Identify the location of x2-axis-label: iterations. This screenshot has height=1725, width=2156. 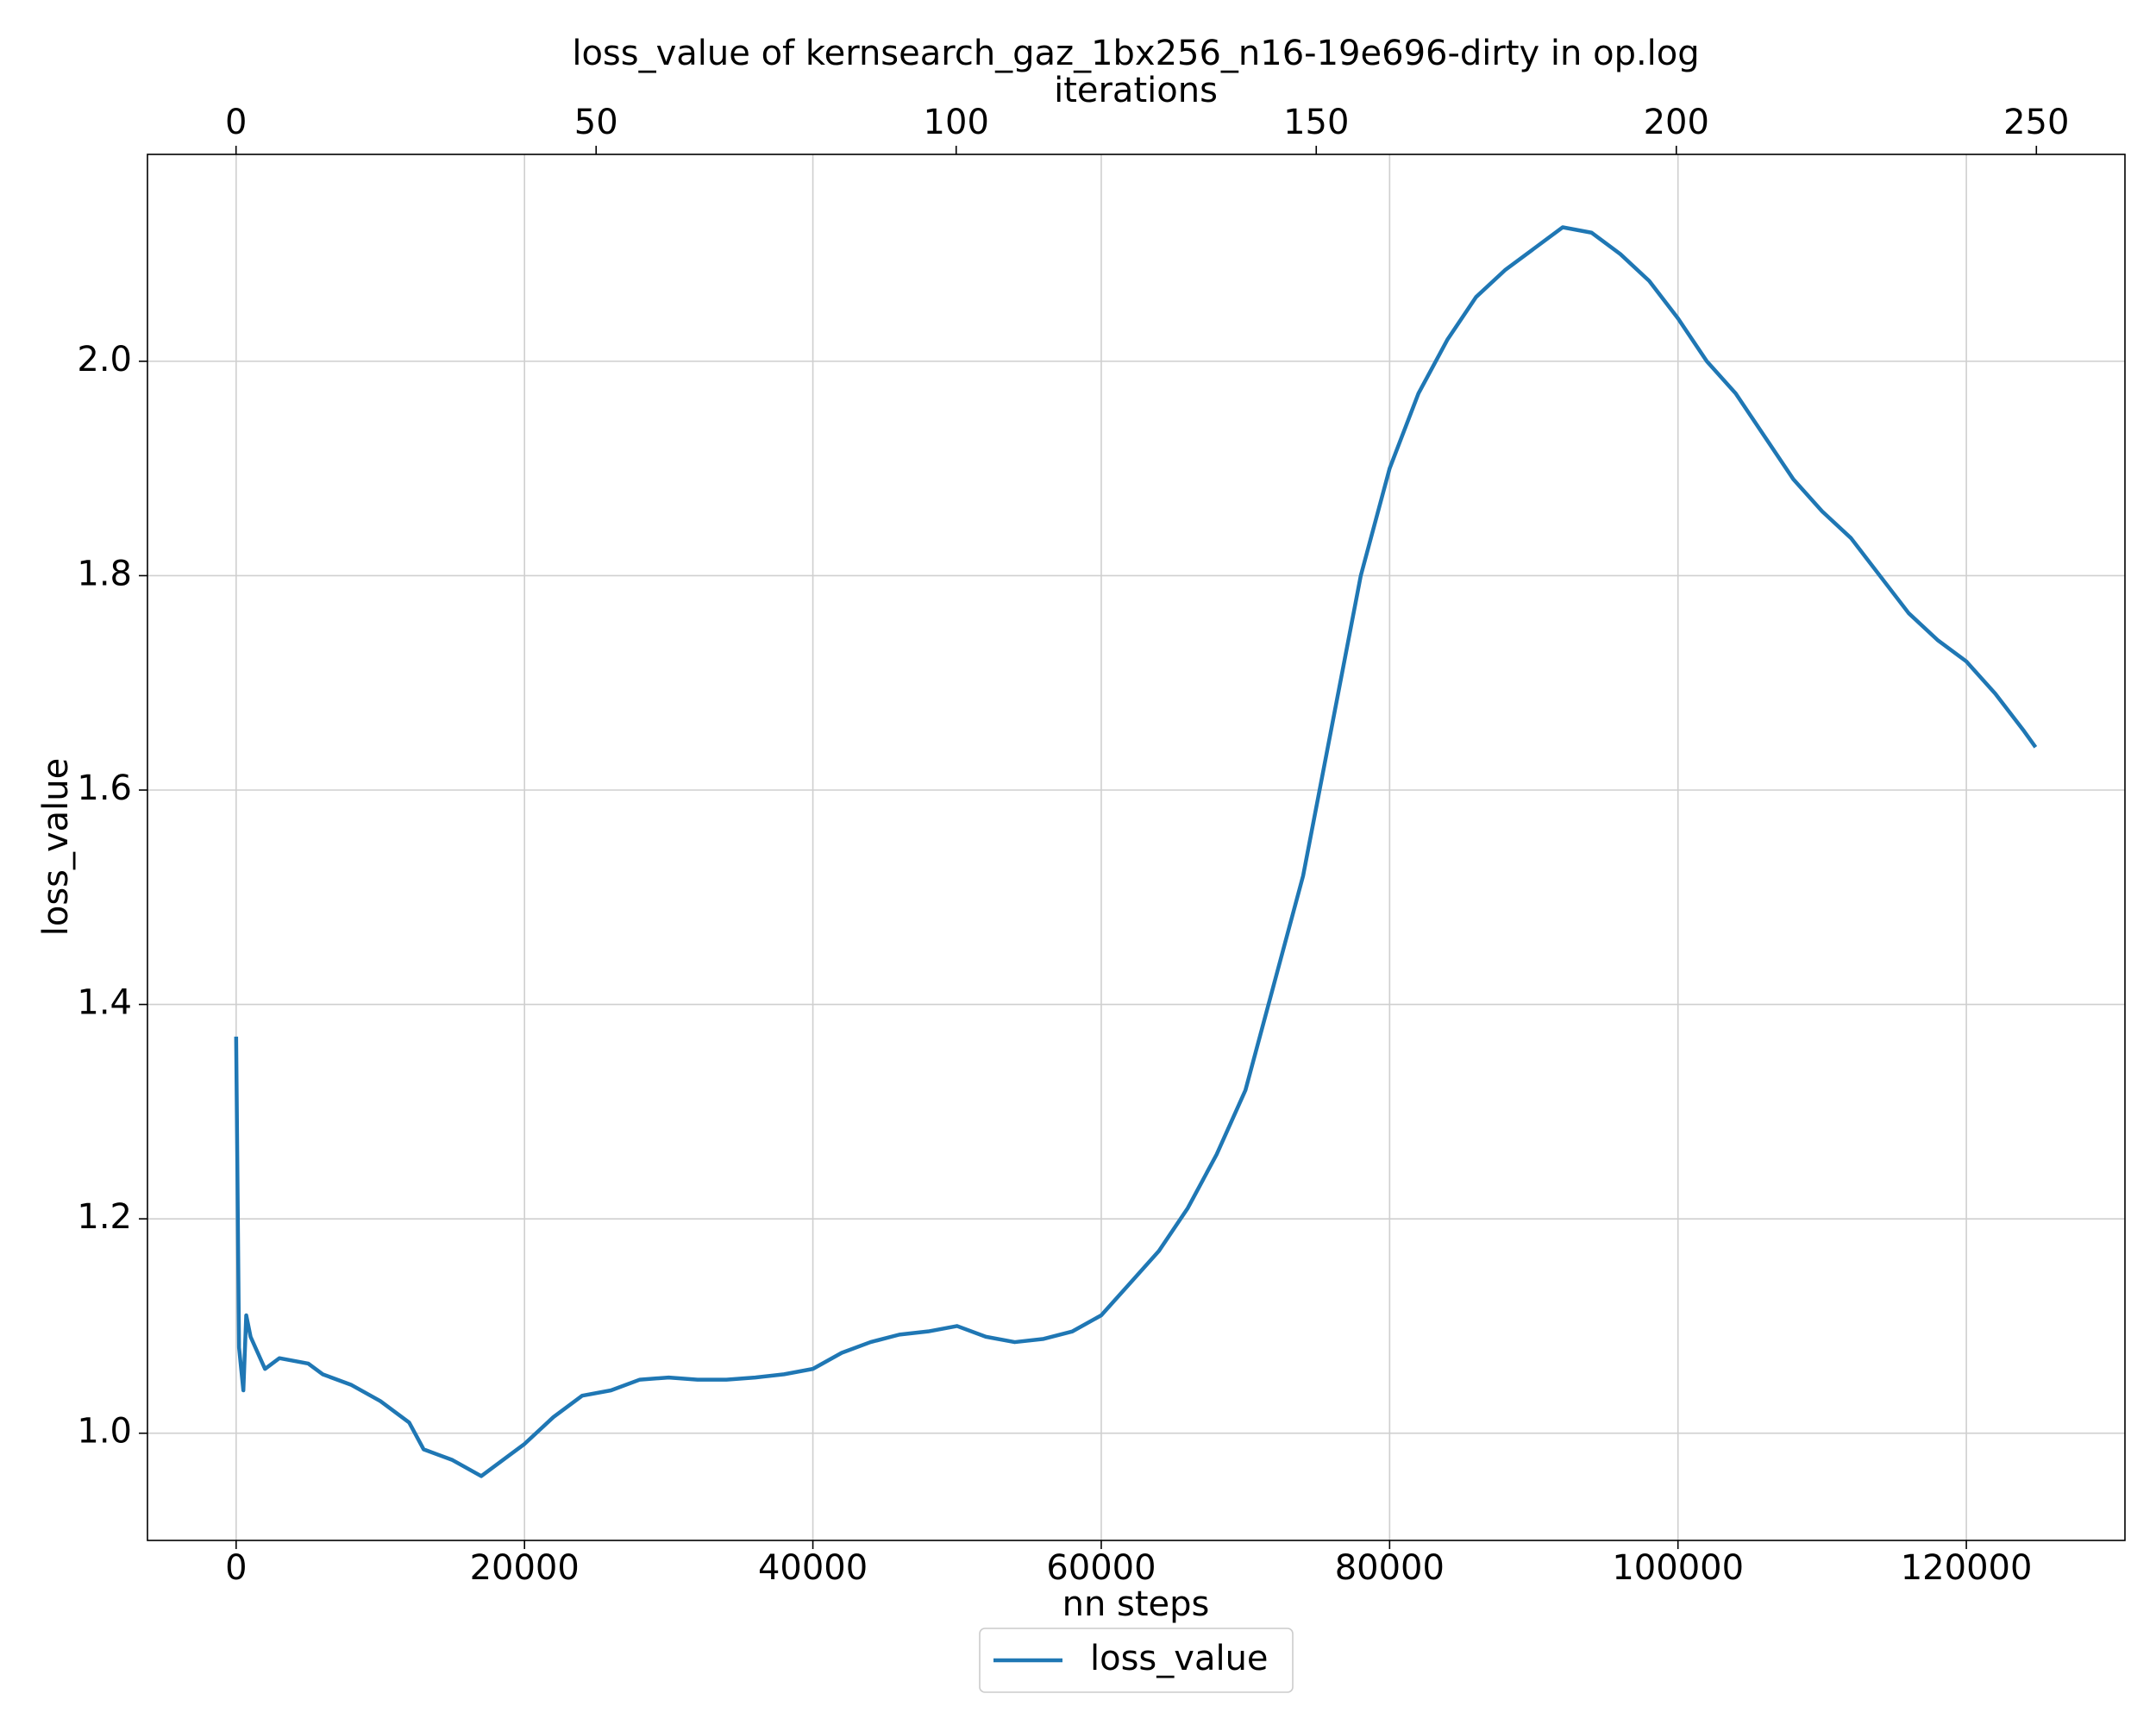
(1136, 91).